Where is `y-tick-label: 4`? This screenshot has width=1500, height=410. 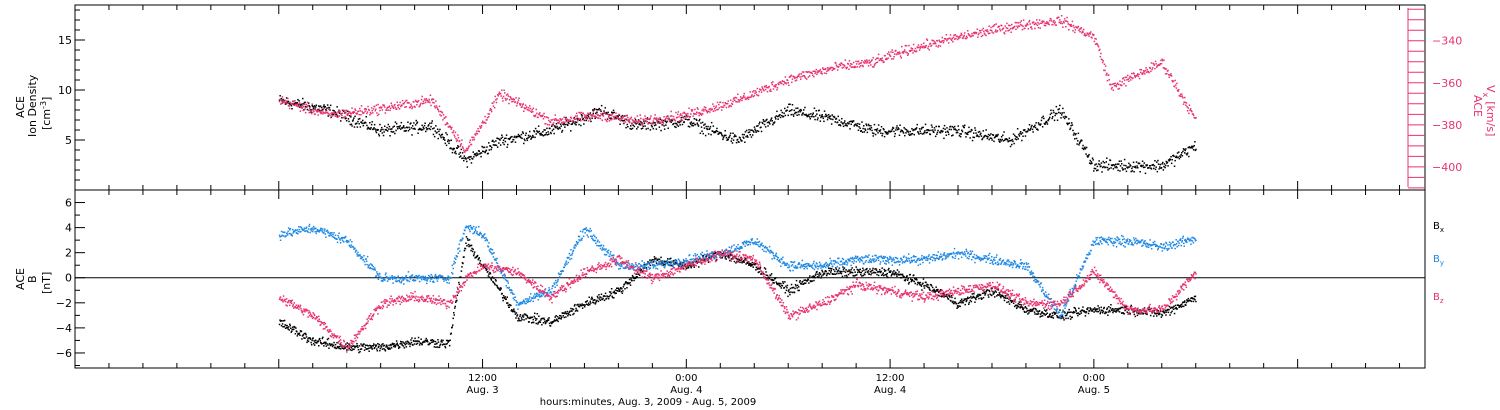 y-tick-label: 4 is located at coordinates (68, 228).